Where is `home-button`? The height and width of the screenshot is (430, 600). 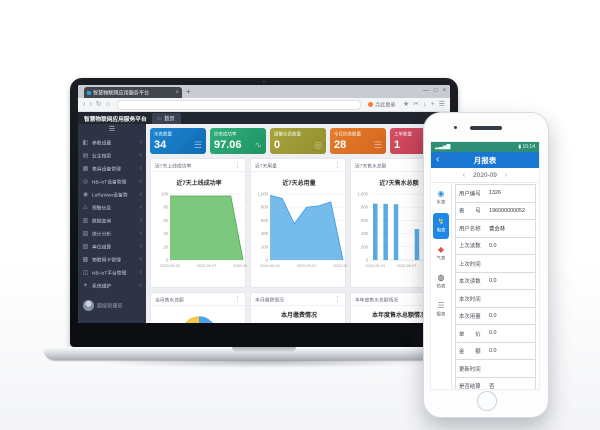
home-button is located at coordinates (487, 401).